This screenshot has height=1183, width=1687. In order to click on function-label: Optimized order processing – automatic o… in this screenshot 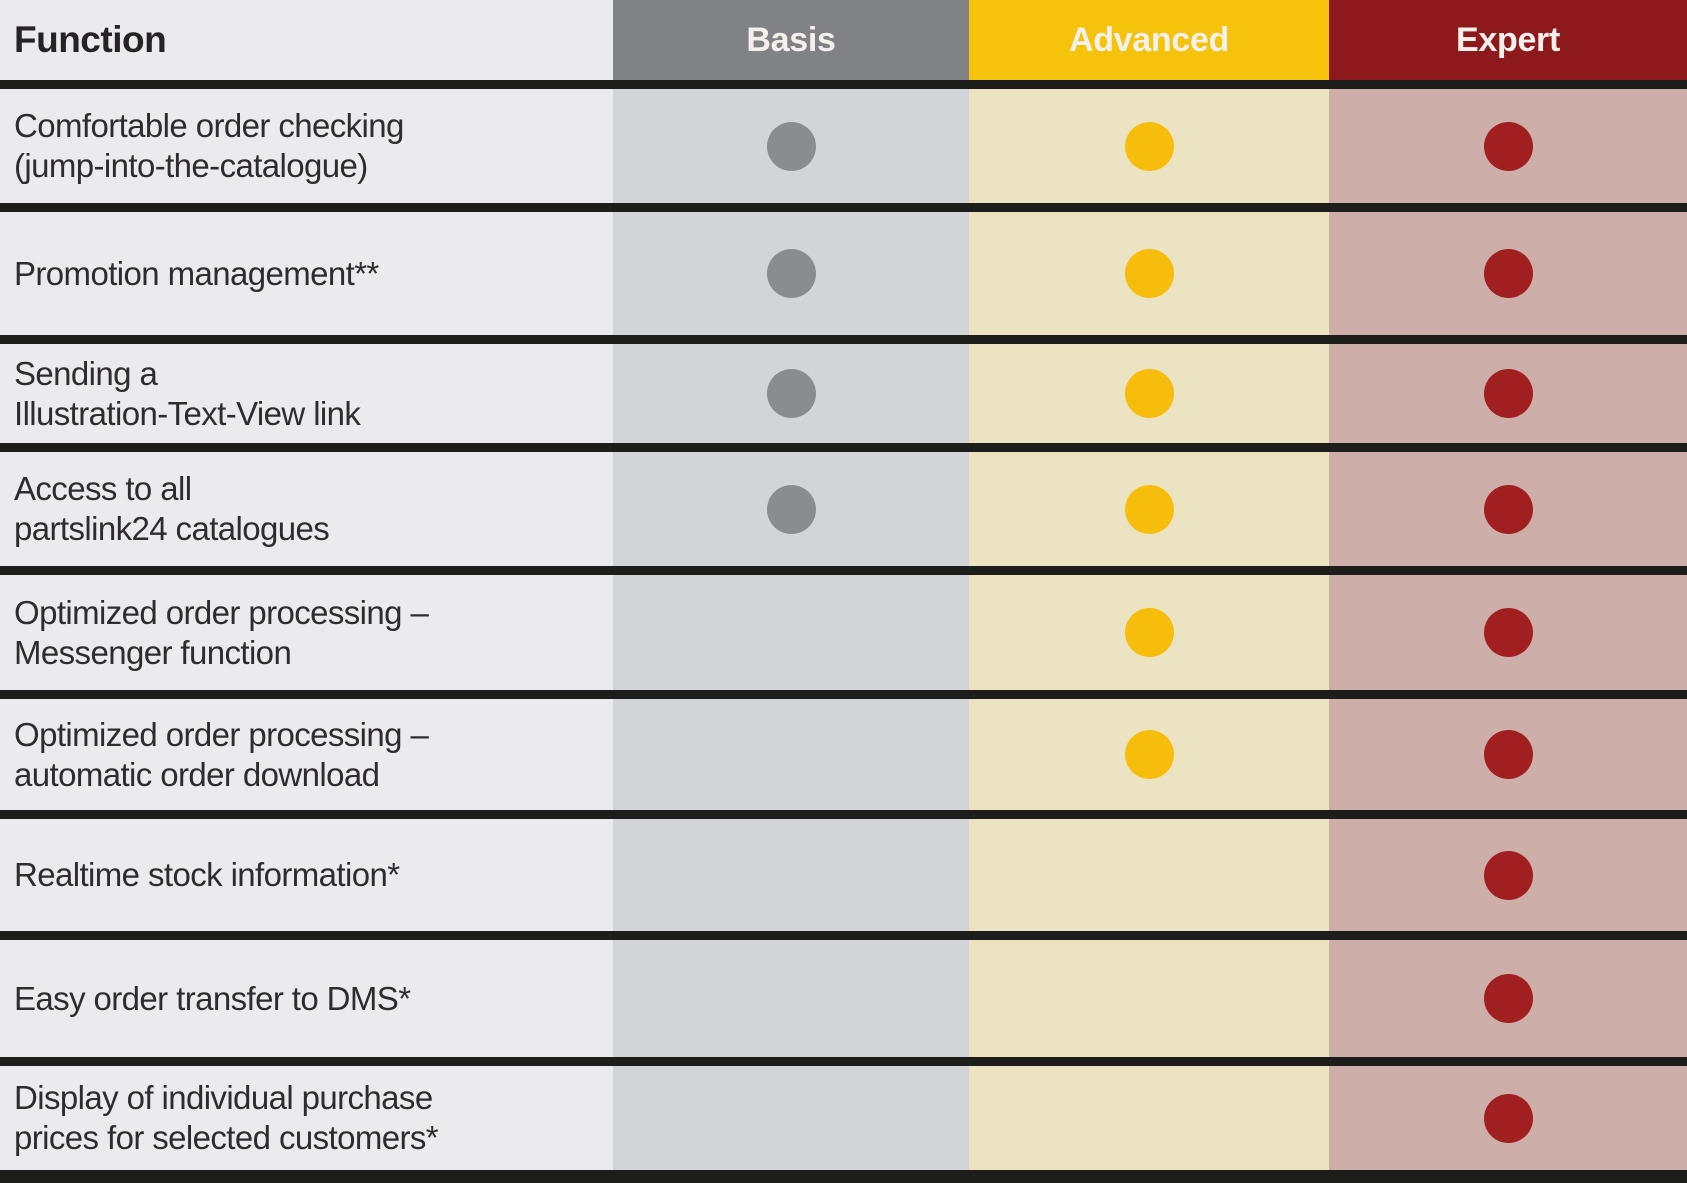, I will do `click(221, 754)`.